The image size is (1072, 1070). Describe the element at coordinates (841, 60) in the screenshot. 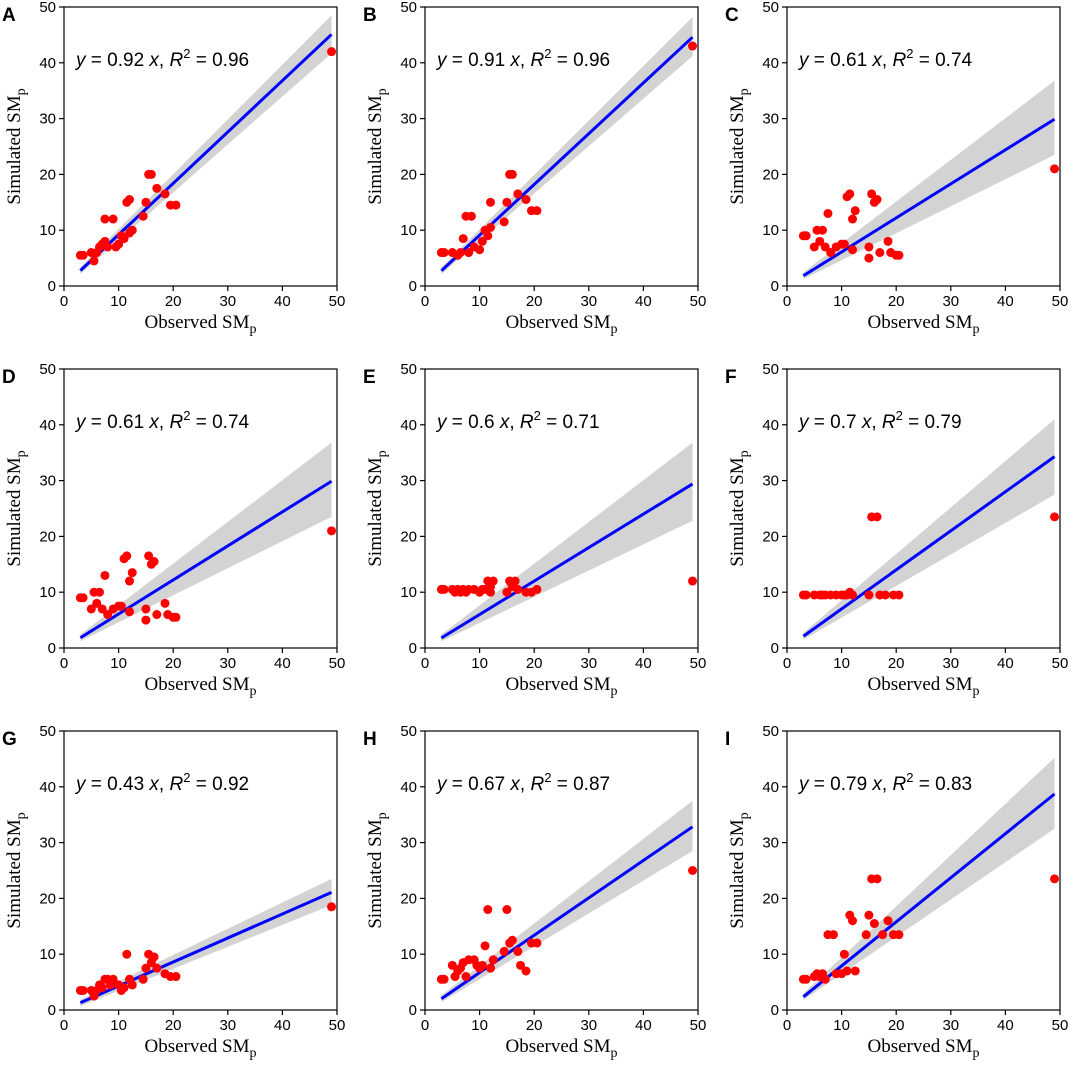

I see `equation-eq_coef: = 0.61` at that location.